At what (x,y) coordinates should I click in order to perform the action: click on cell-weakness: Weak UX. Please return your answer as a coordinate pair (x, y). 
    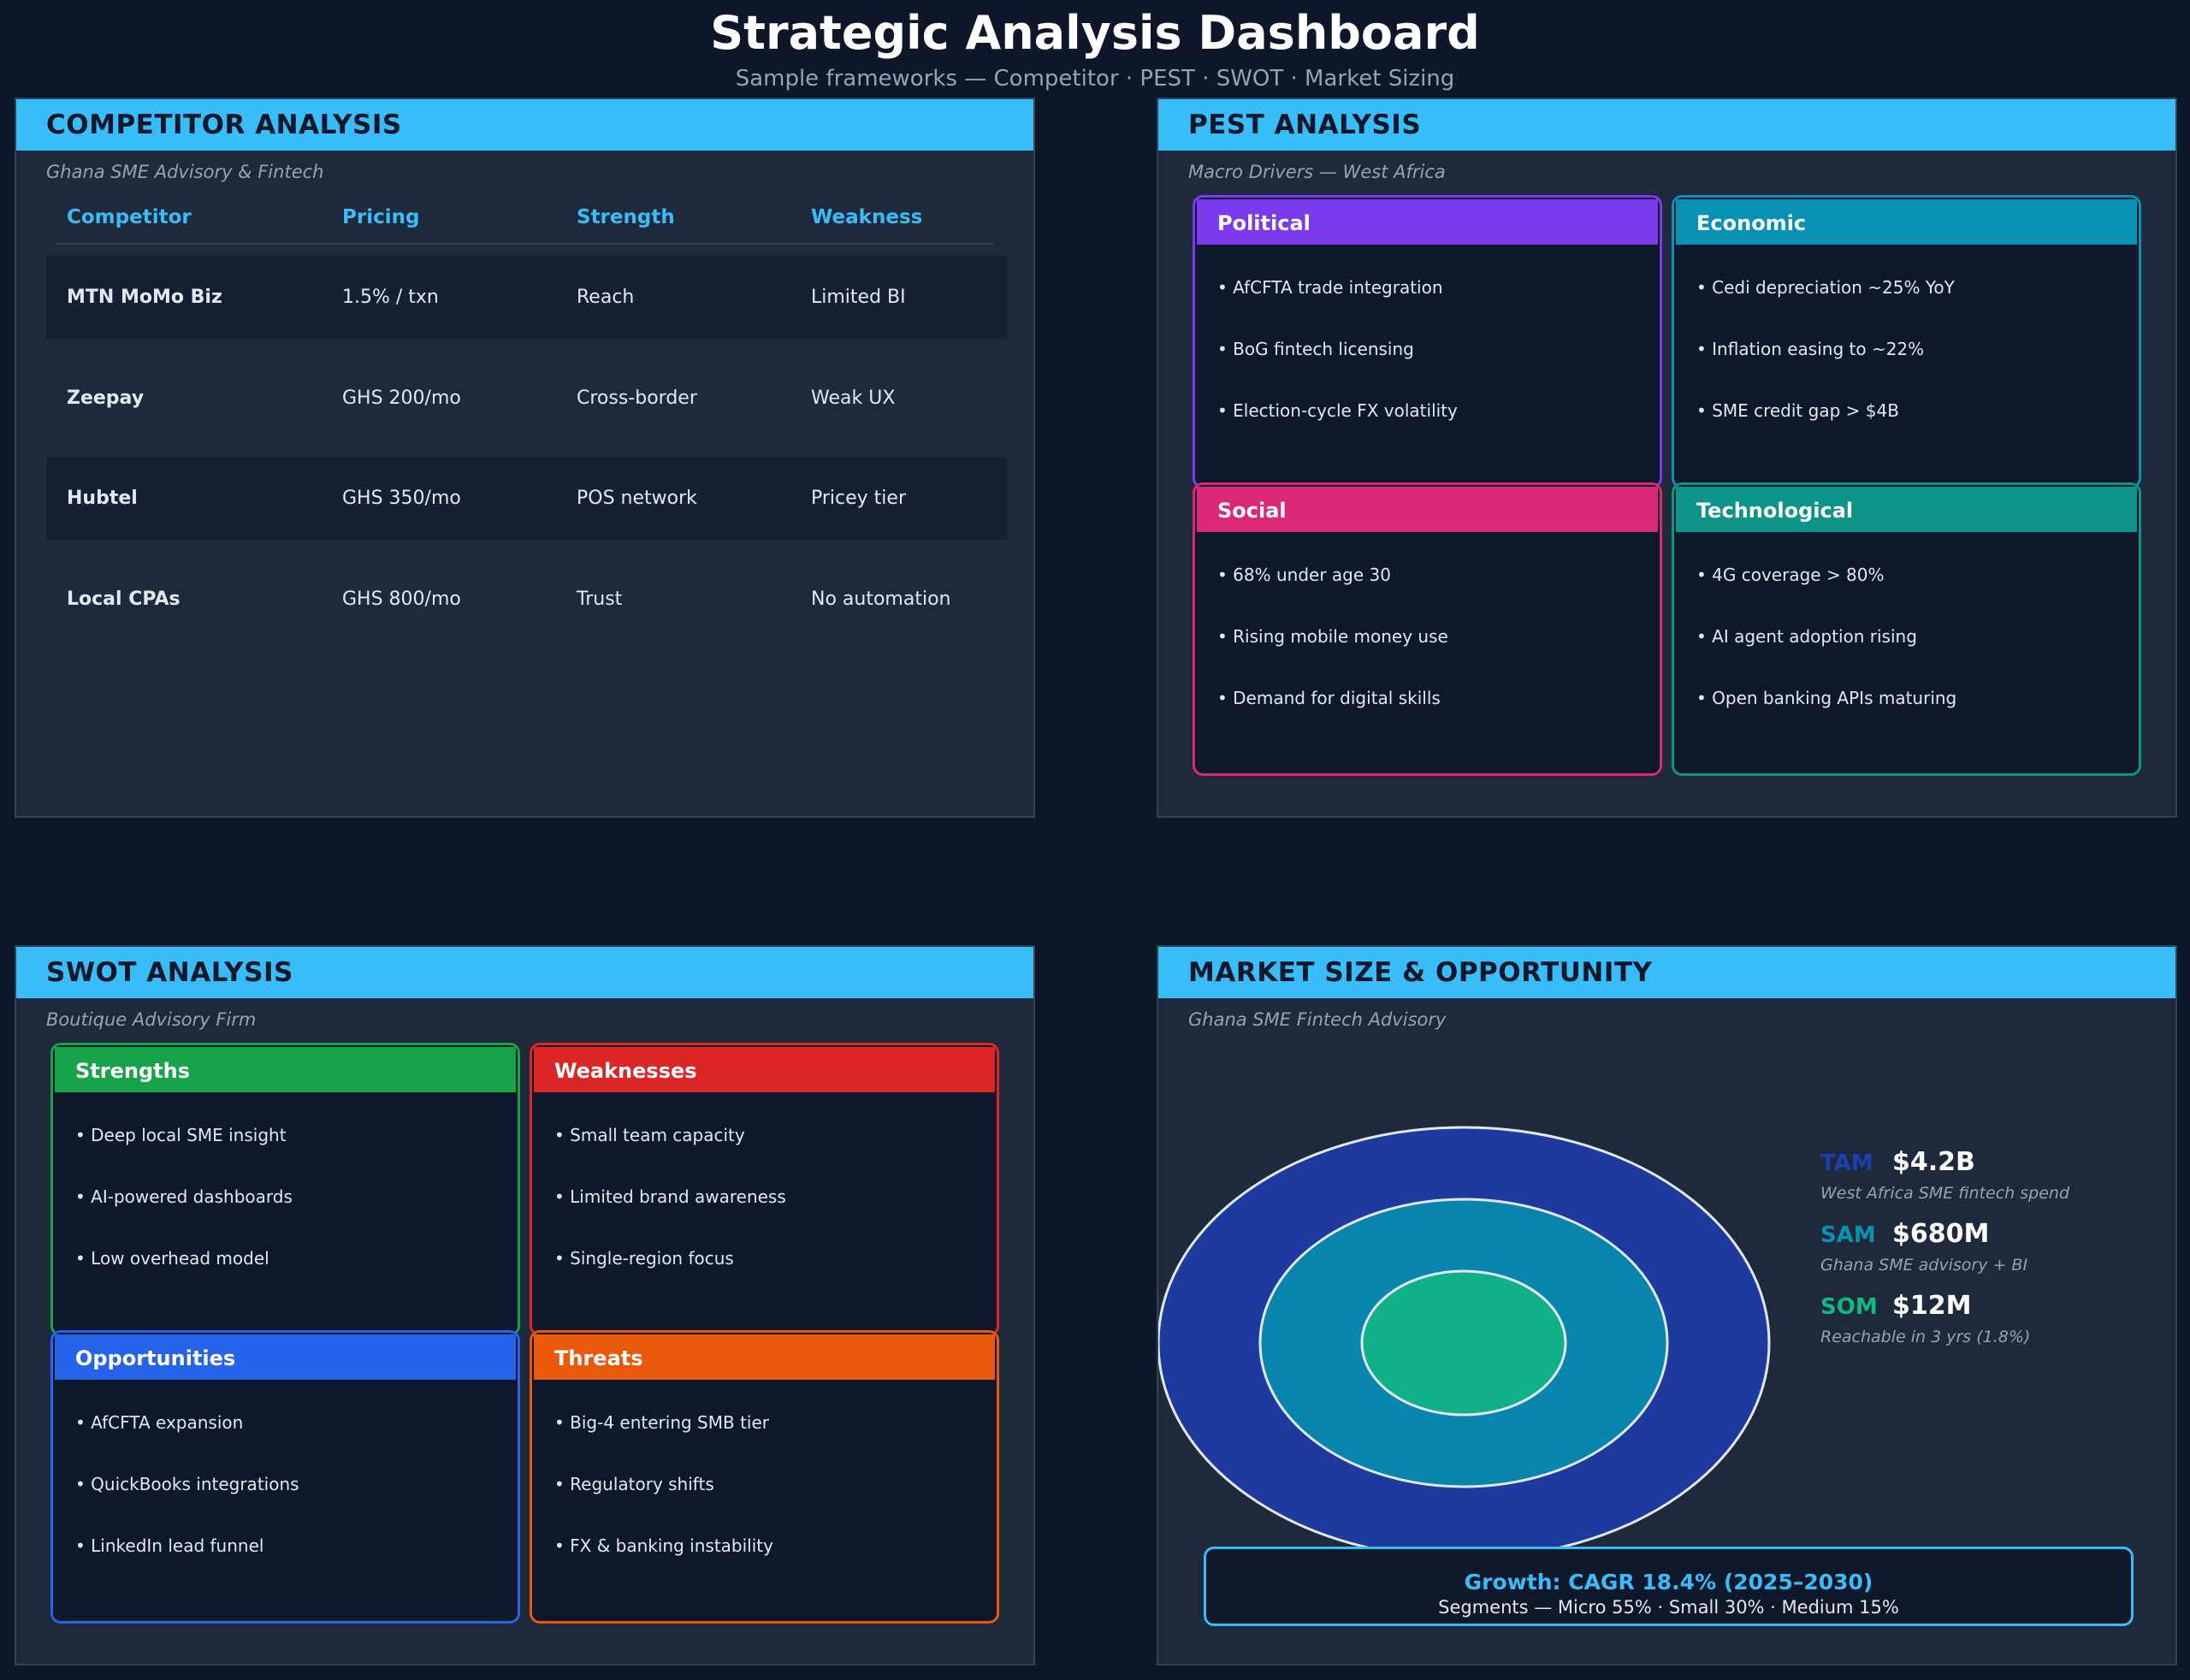
    Looking at the image, I should click on (853, 398).